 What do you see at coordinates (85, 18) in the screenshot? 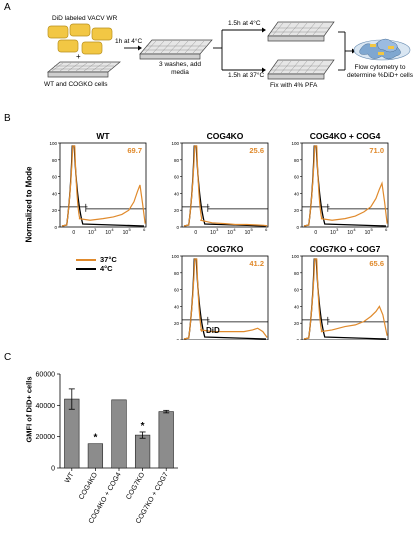
I see `virus-label: DiD labeled VACV WR` at bounding box center [85, 18].